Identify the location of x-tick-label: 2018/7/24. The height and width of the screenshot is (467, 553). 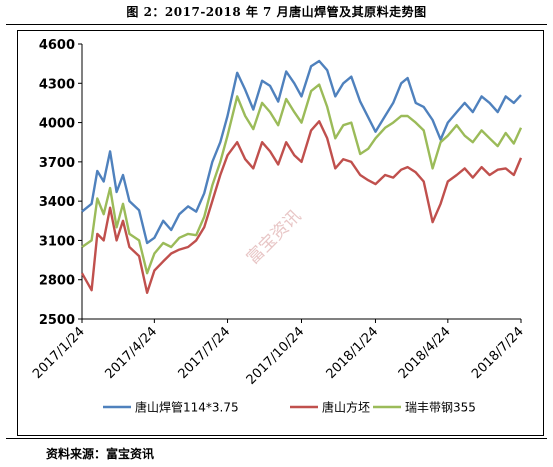
(498, 353).